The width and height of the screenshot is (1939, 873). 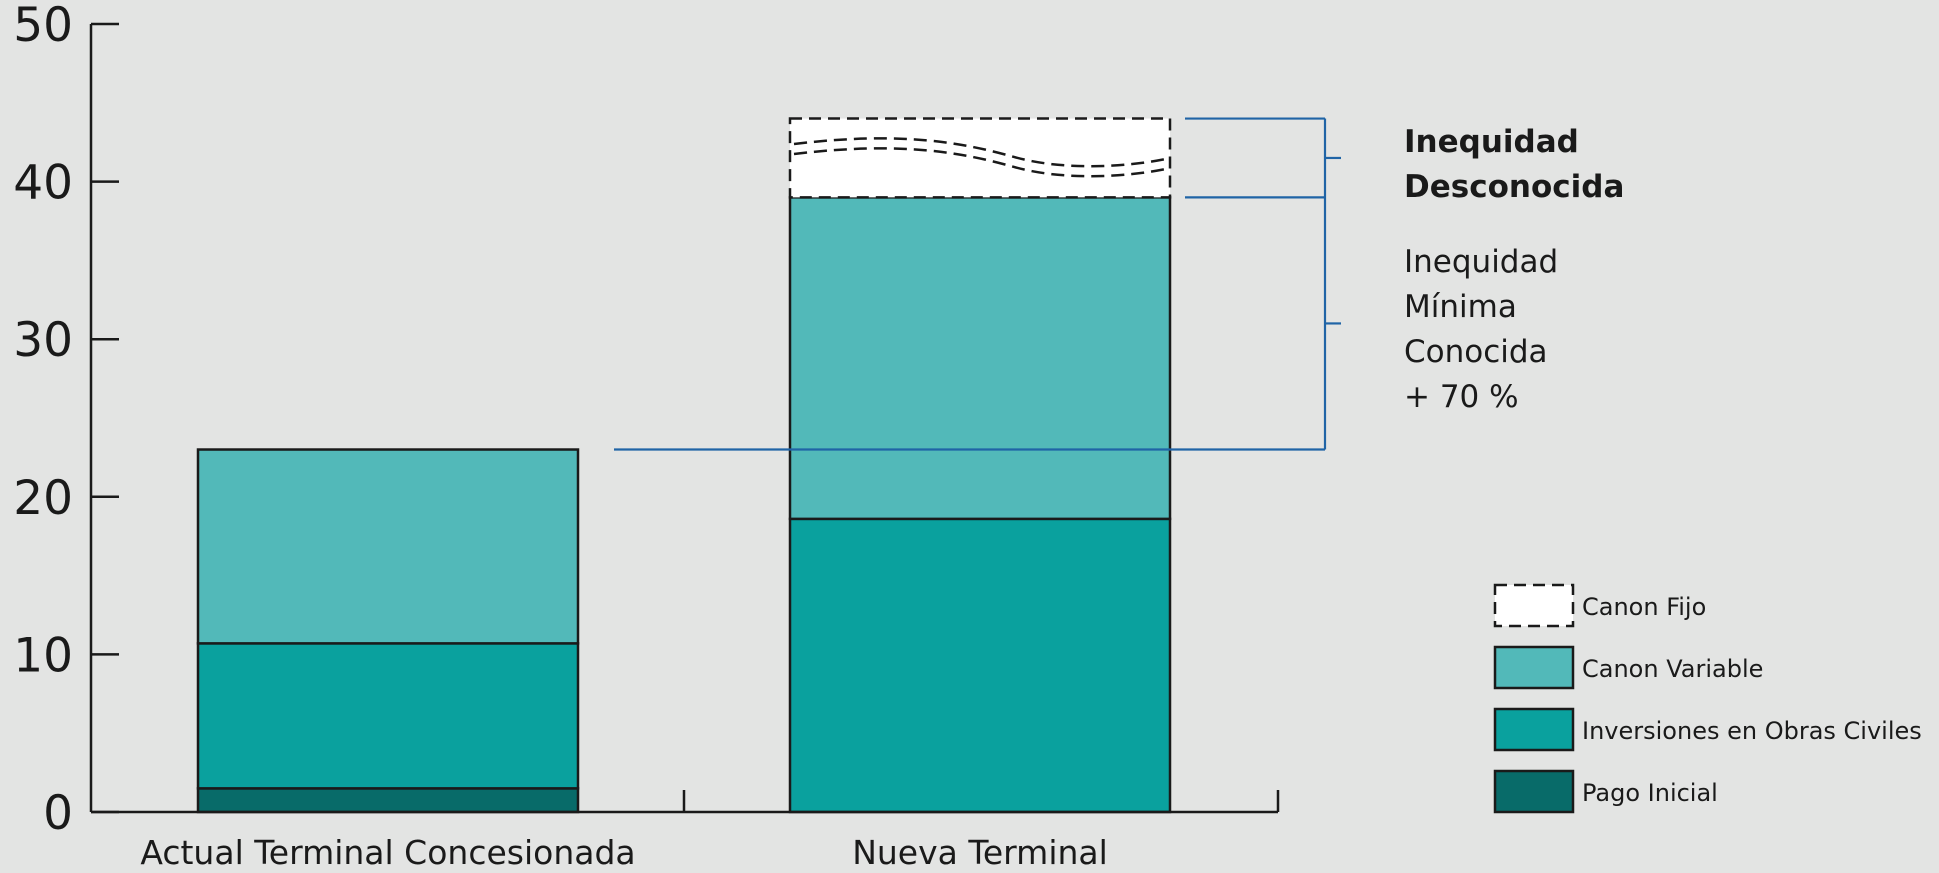 What do you see at coordinates (388, 716) in the screenshot?
I see `bar-actual-terminal-concesionada-inversiones-en-obras-civiles` at bounding box center [388, 716].